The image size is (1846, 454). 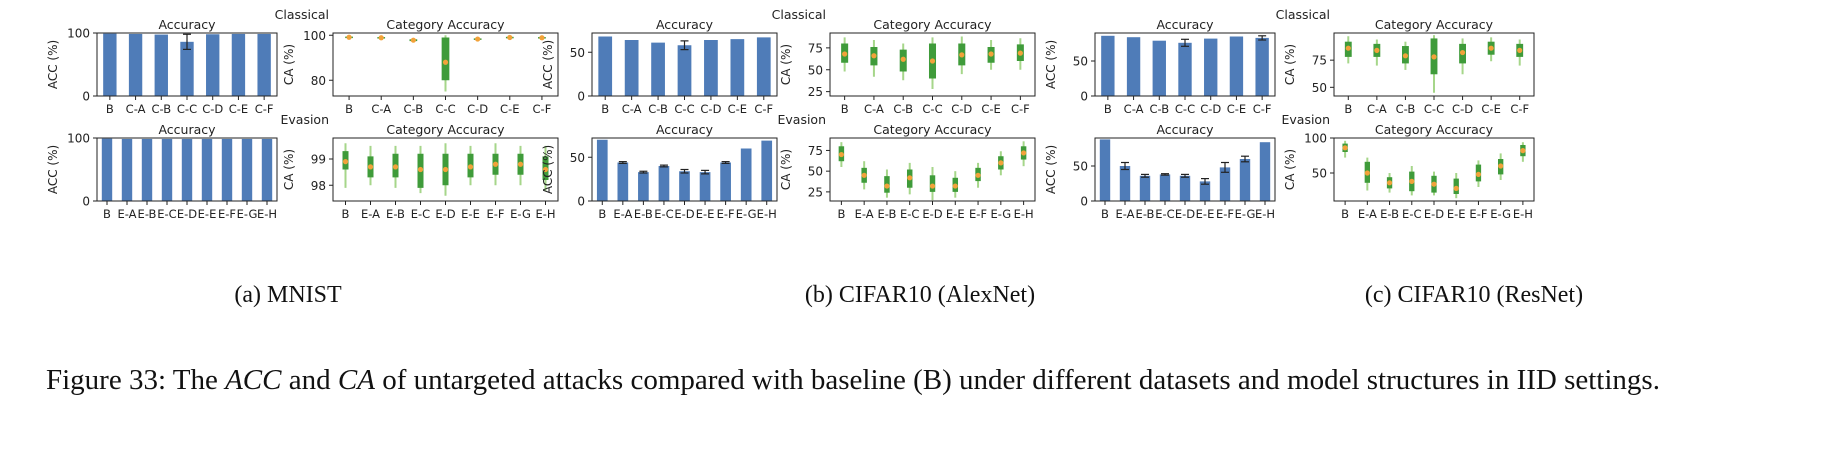 What do you see at coordinates (1164, 214) in the screenshot?
I see `resnet-evasion-acc-xtick-label-3: E-C` at bounding box center [1164, 214].